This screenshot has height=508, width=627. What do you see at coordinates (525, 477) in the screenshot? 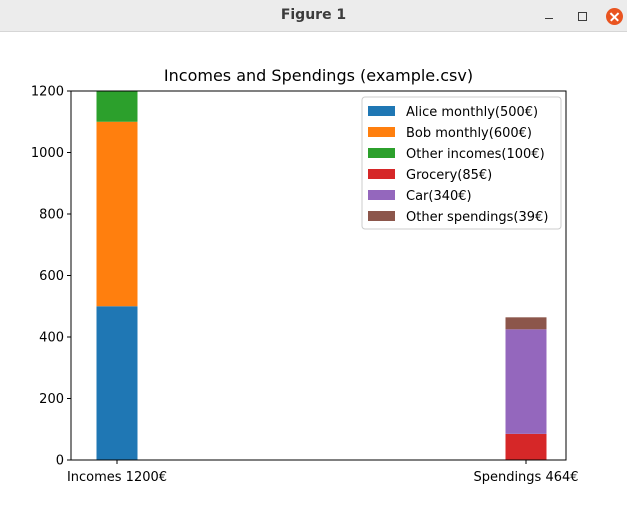
I see `x-tick-label: Spendings 464€` at bounding box center [525, 477].